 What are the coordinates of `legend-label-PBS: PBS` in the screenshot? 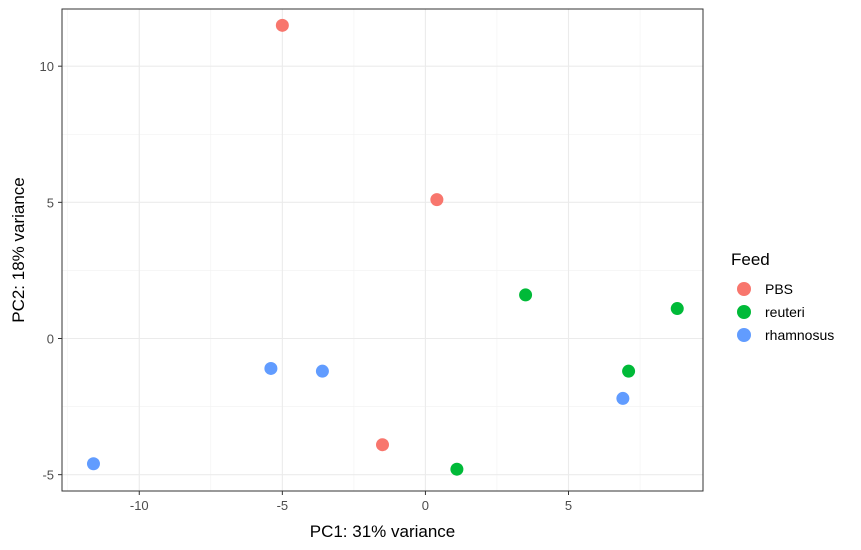 It's located at (779, 289).